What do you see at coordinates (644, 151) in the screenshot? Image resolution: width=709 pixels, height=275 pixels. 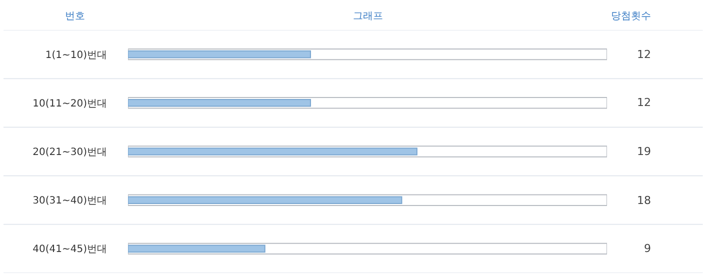 I see `data-label: 19` at bounding box center [644, 151].